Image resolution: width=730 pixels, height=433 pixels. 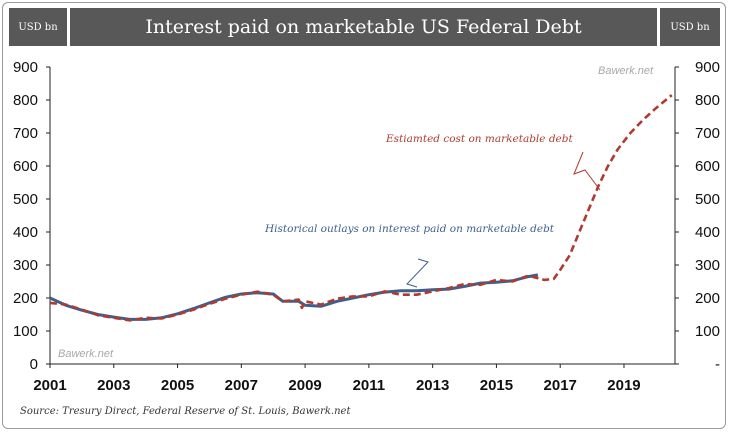 I want to click on y-tick-label-right: 500, so click(x=707, y=199).